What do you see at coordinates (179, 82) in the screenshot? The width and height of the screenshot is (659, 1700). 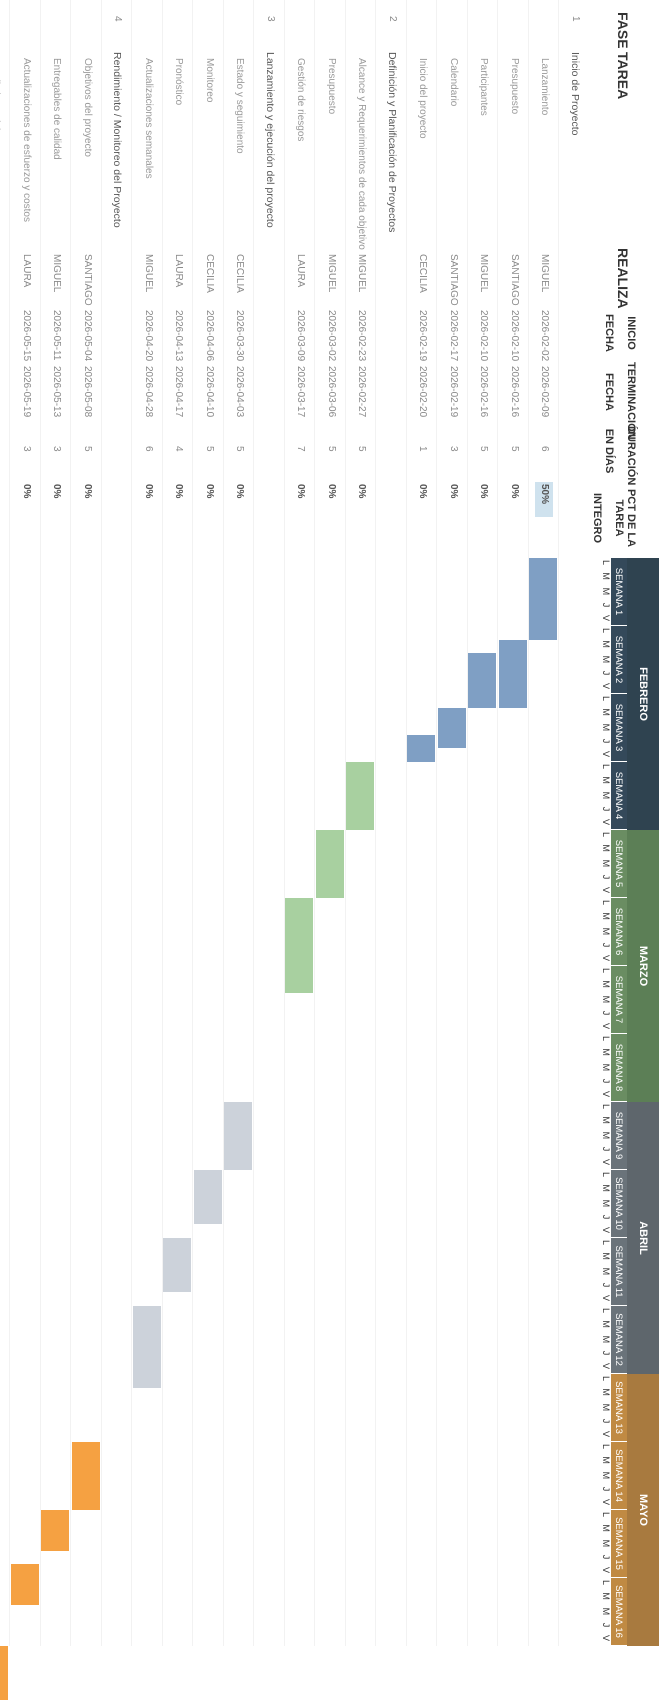 I see `task-name: Pronóstico` at bounding box center [179, 82].